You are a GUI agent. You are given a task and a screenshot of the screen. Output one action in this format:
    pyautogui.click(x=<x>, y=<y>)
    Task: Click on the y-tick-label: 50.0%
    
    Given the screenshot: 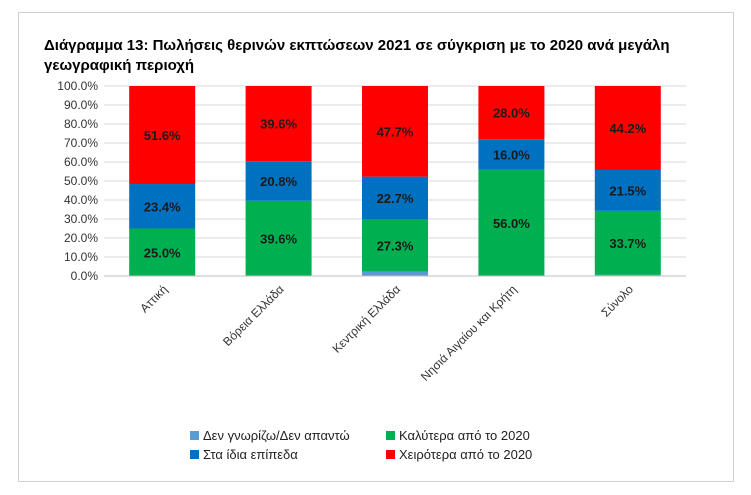 What is the action you would take?
    pyautogui.click(x=81, y=181)
    